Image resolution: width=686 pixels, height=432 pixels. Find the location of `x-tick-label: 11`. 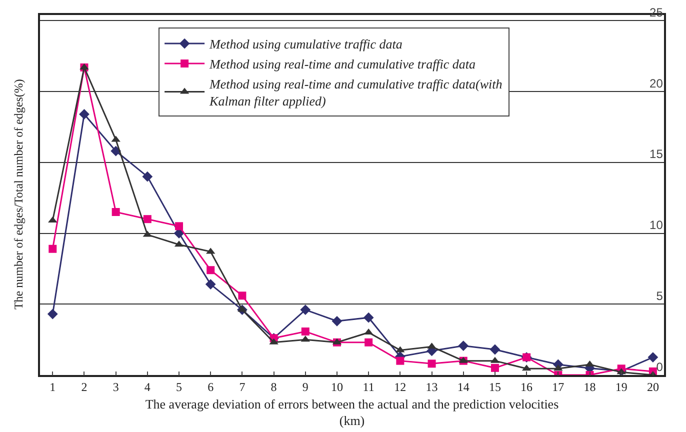

x-tick-label: 11 is located at coordinates (368, 387).